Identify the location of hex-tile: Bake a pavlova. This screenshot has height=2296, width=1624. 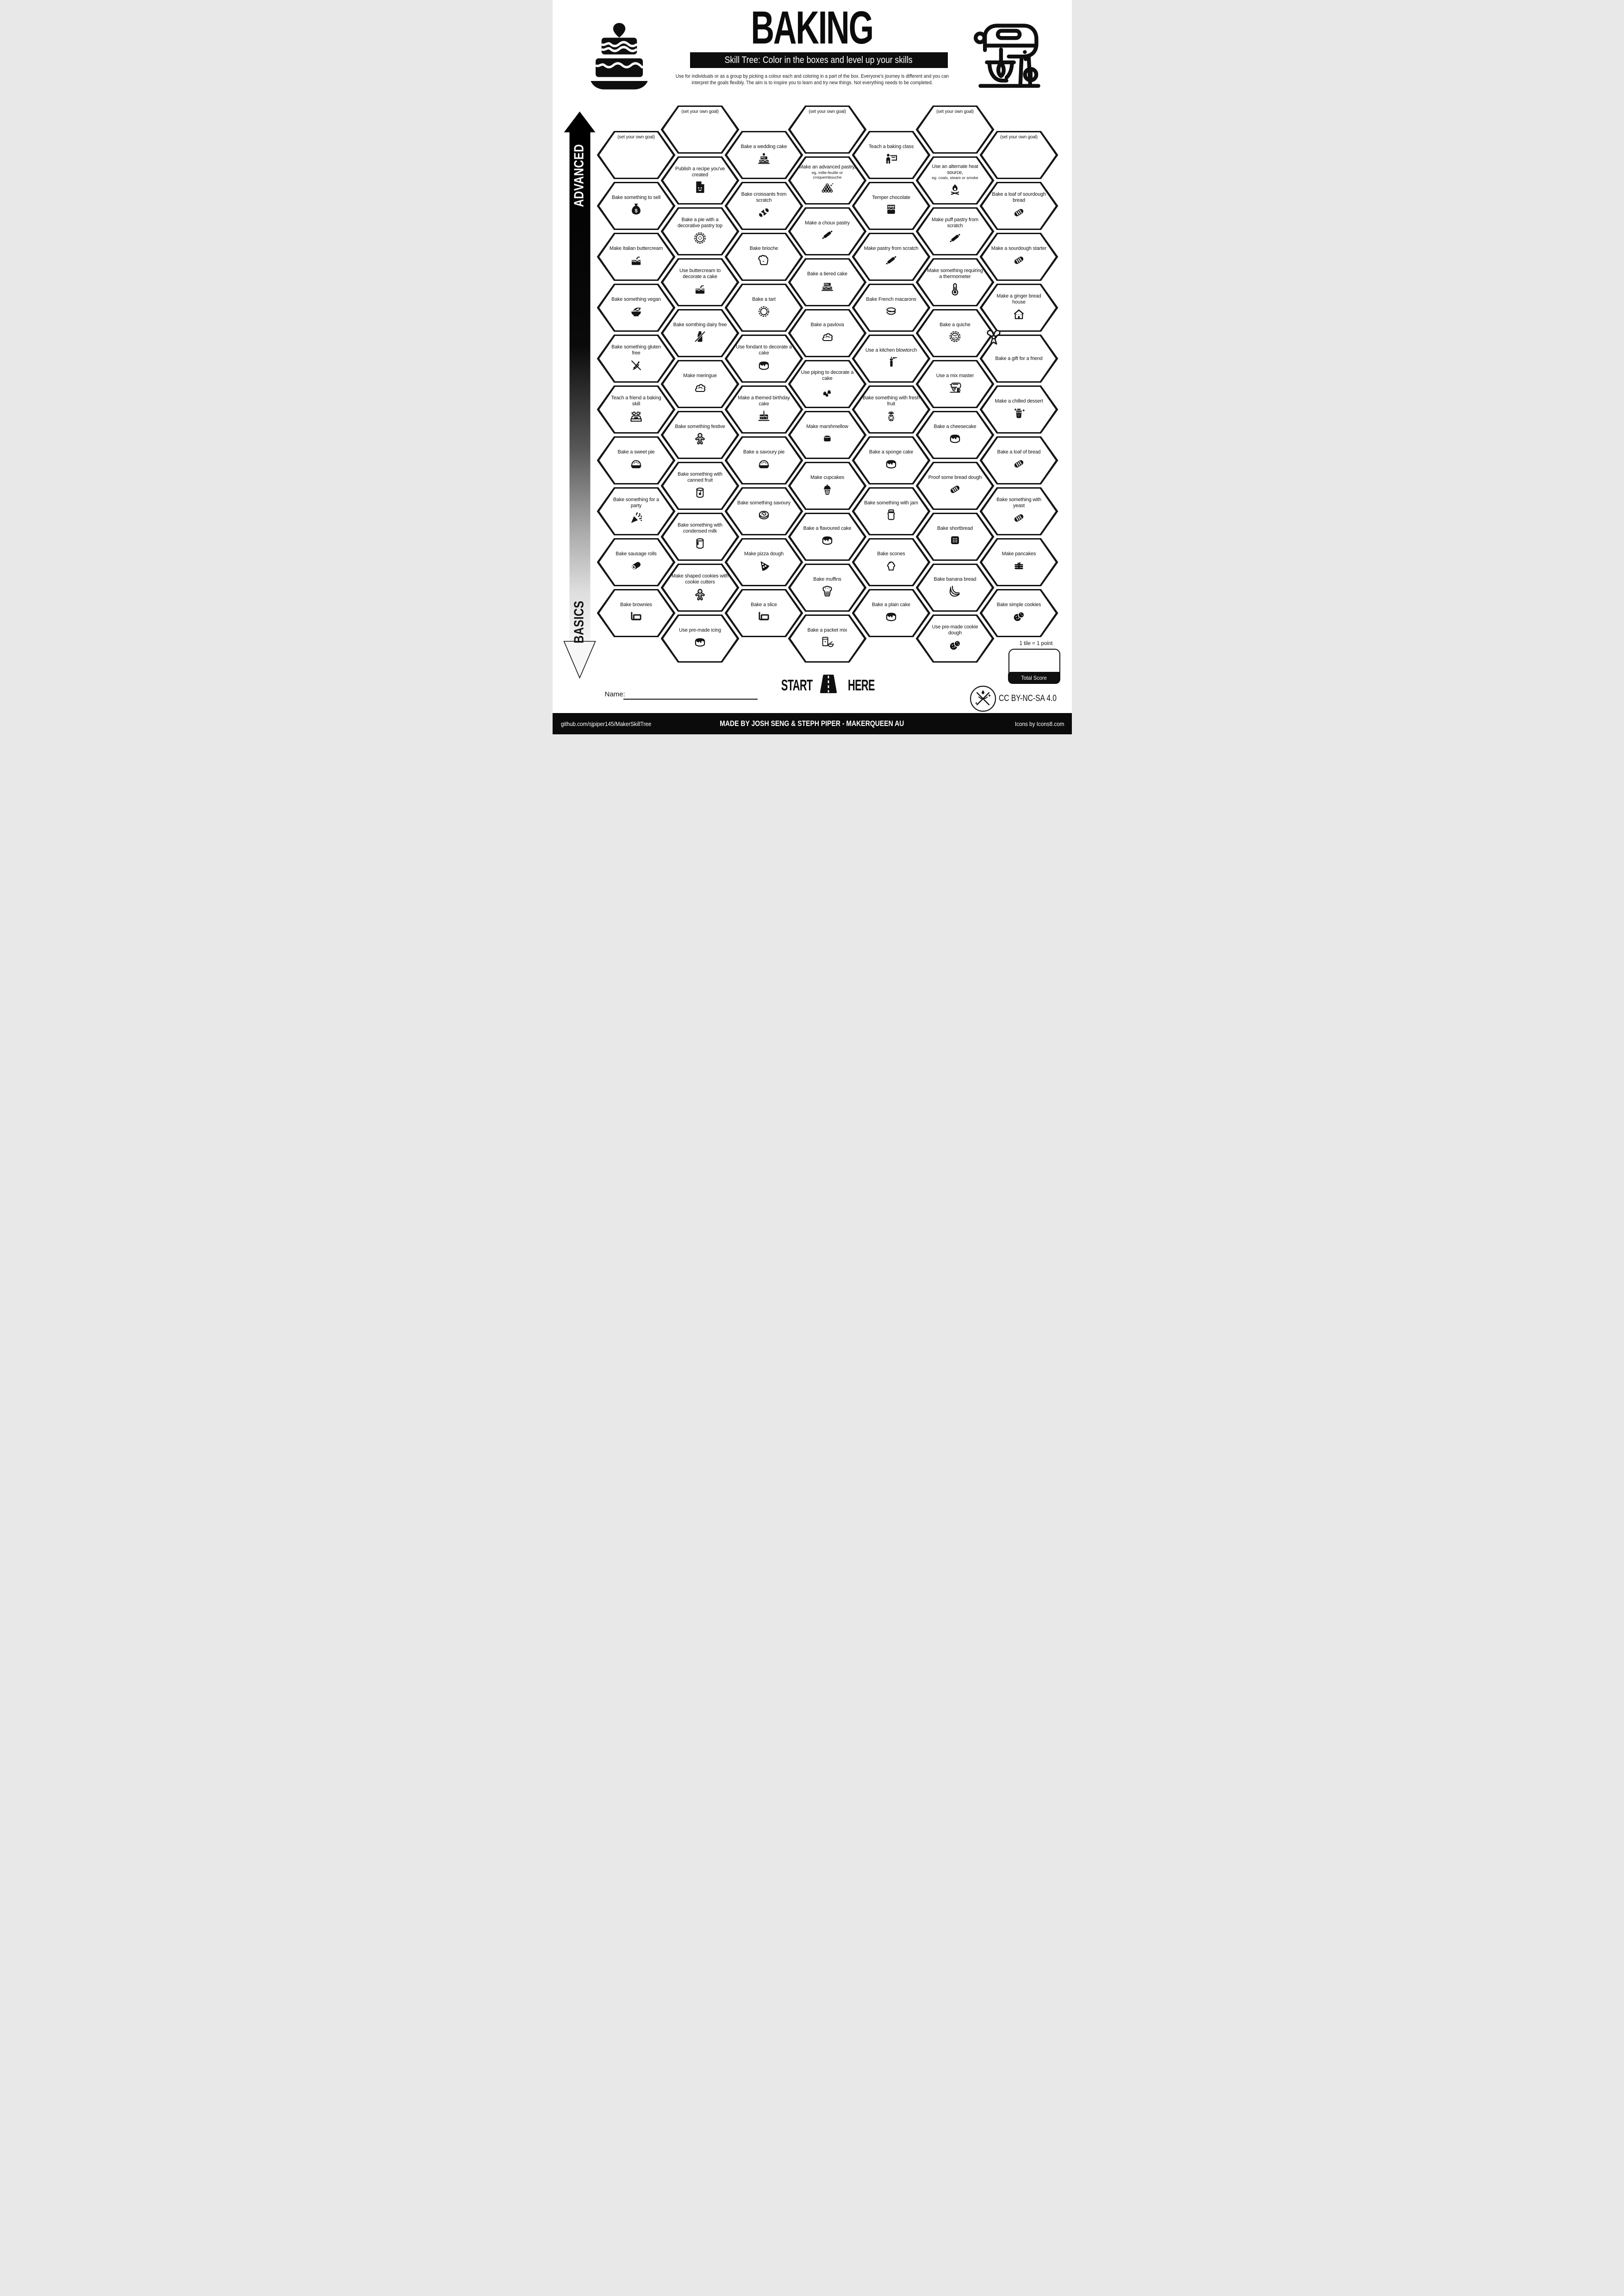
(827, 333).